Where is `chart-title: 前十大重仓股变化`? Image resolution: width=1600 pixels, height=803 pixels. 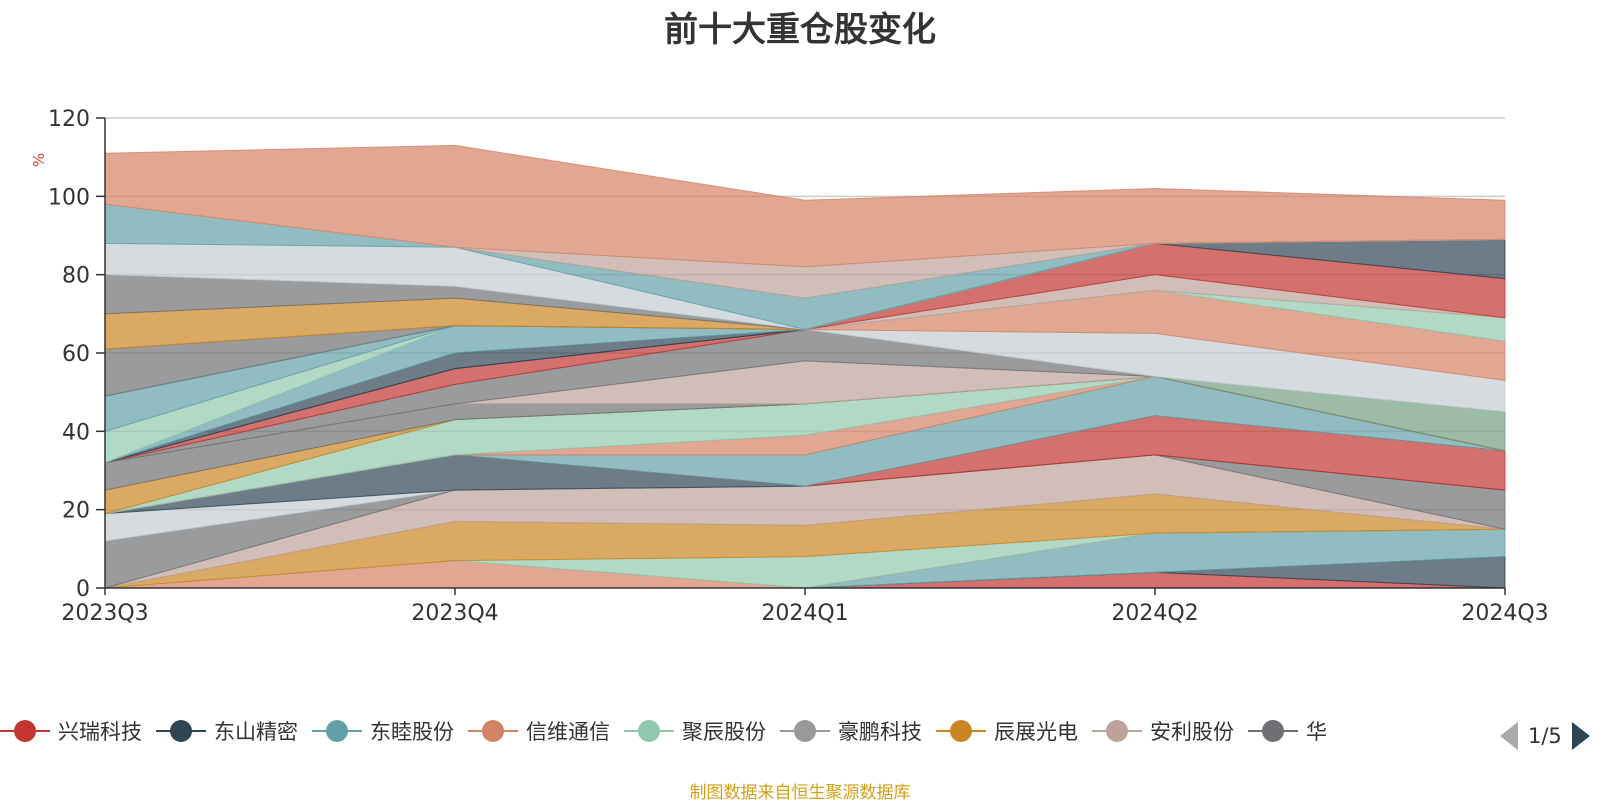
chart-title: 前十大重仓股变化 is located at coordinates (800, 30).